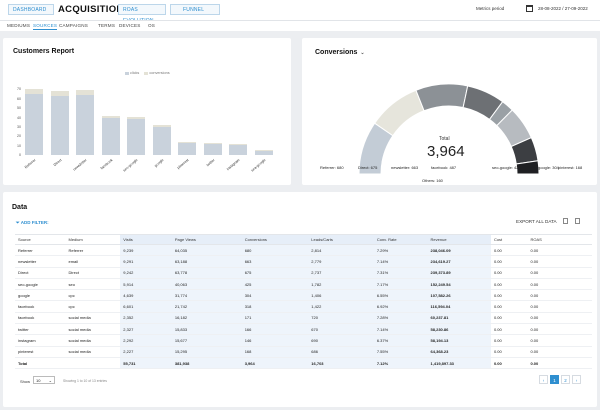  Describe the element at coordinates (341, 306) in the screenshot. I see `table-cell: 1,422` at that location.